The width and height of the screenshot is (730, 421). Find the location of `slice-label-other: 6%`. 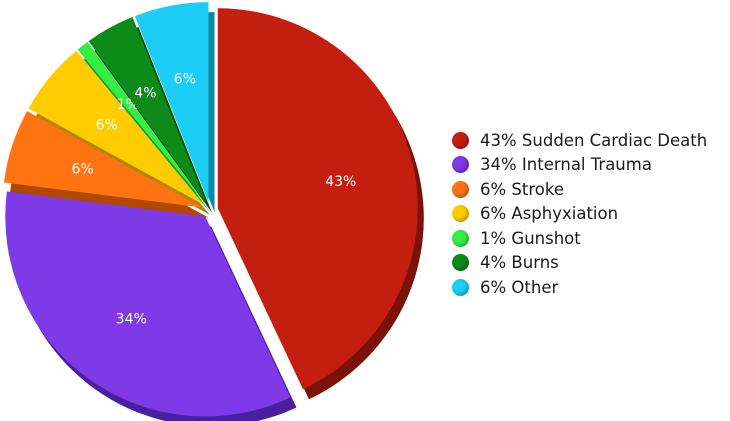

slice-label-other: 6% is located at coordinates (185, 79).